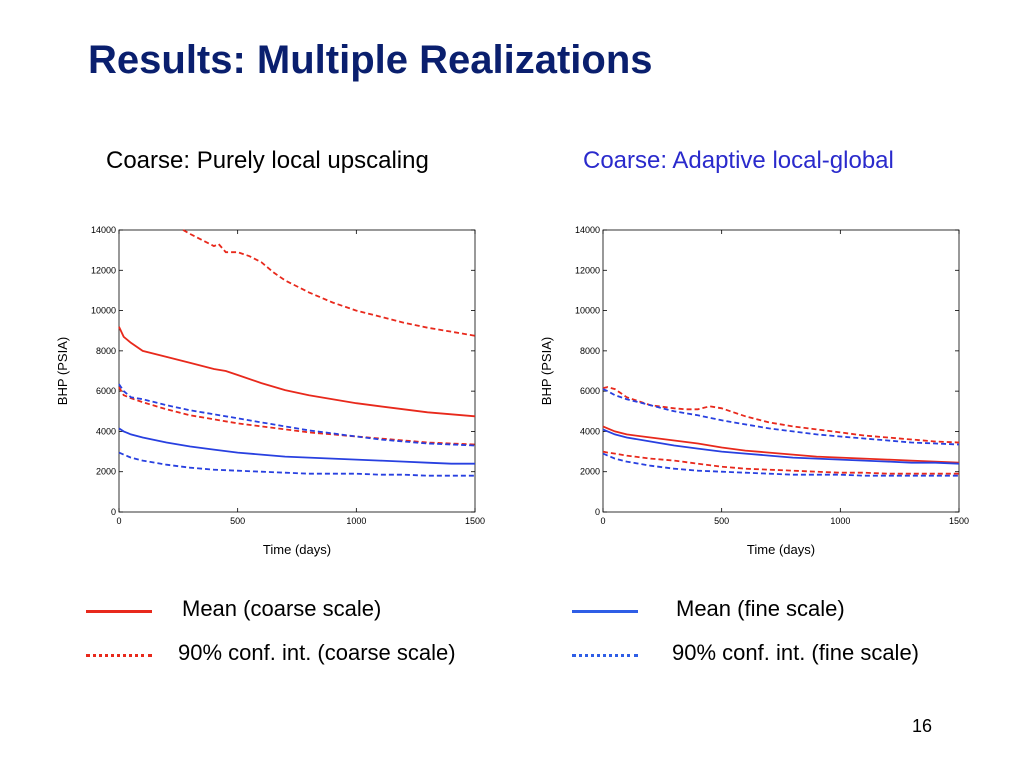 The width and height of the screenshot is (1024, 768). Describe the element at coordinates (605, 611) in the screenshot. I see `legend-swatch-mean-fine` at that location.